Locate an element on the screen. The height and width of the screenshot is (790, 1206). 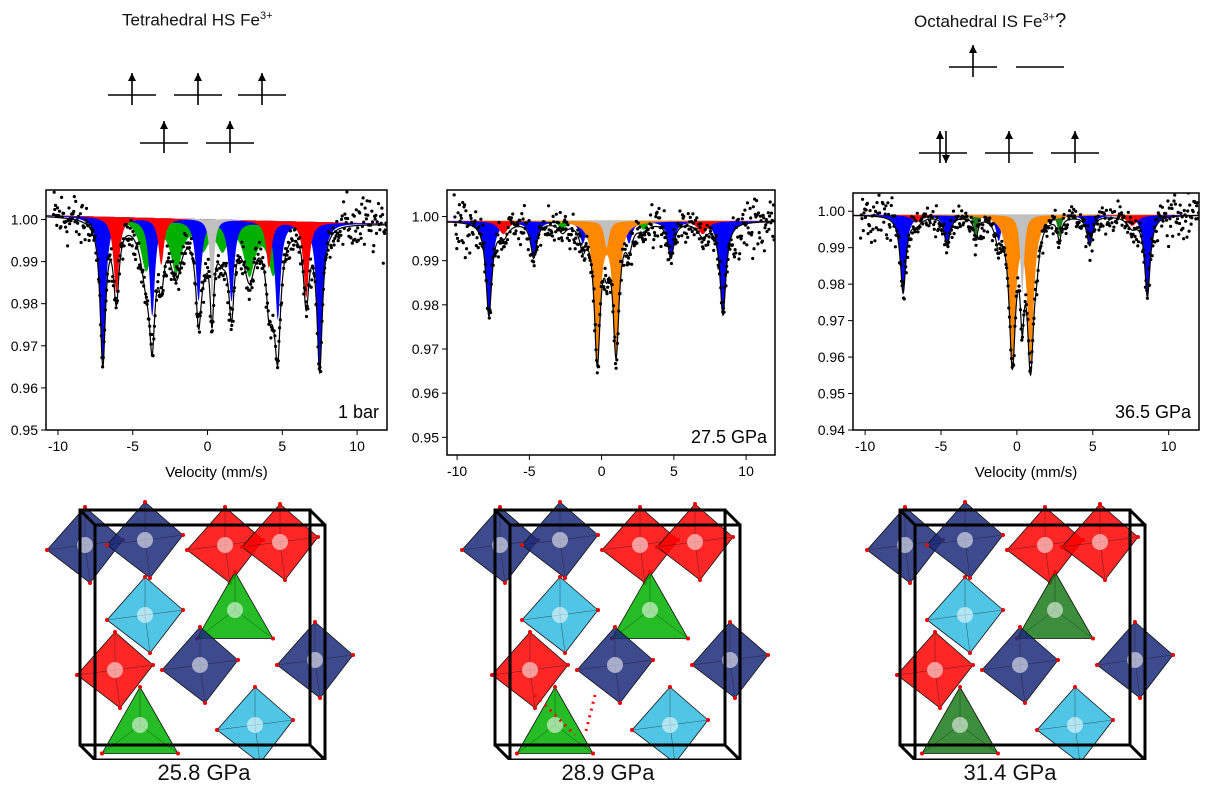
y-tick-label: 0.98 is located at coordinates (831, 284).